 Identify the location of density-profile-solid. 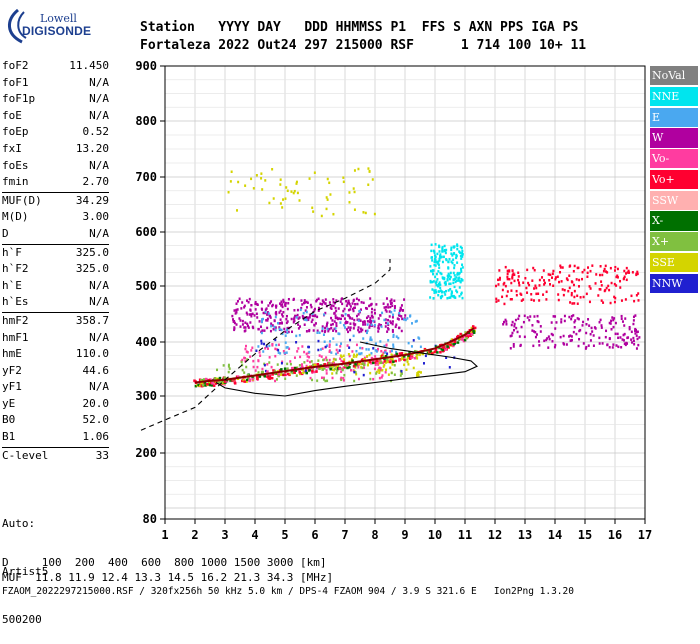
(346, 369).